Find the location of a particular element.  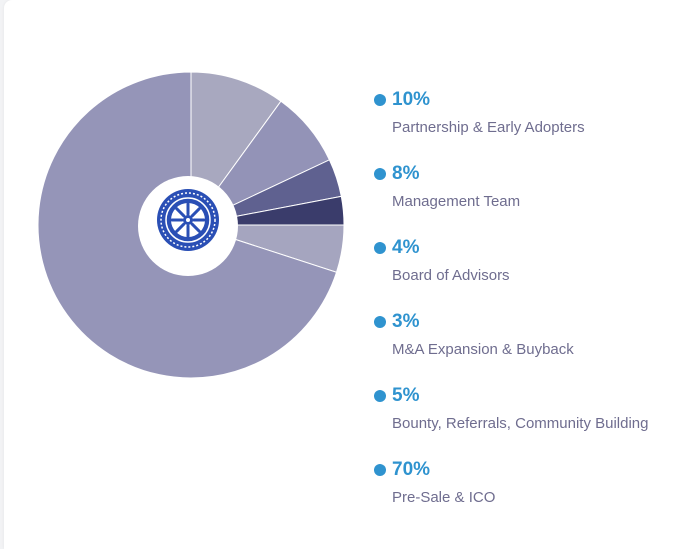

legend-label: Pre-Sale & ICO is located at coordinates (444, 497).